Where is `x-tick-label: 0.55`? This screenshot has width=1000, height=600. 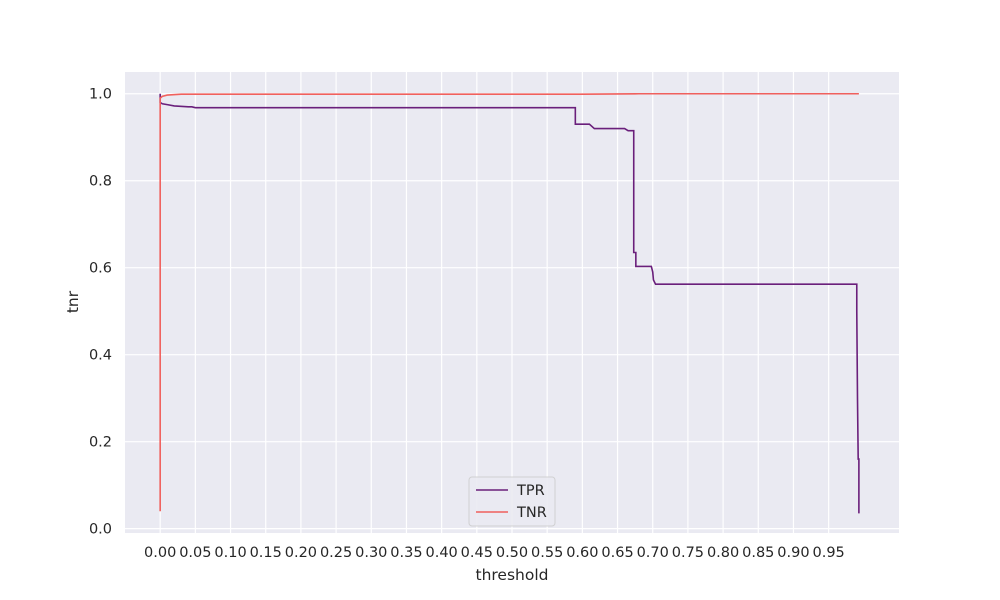 x-tick-label: 0.55 is located at coordinates (547, 553).